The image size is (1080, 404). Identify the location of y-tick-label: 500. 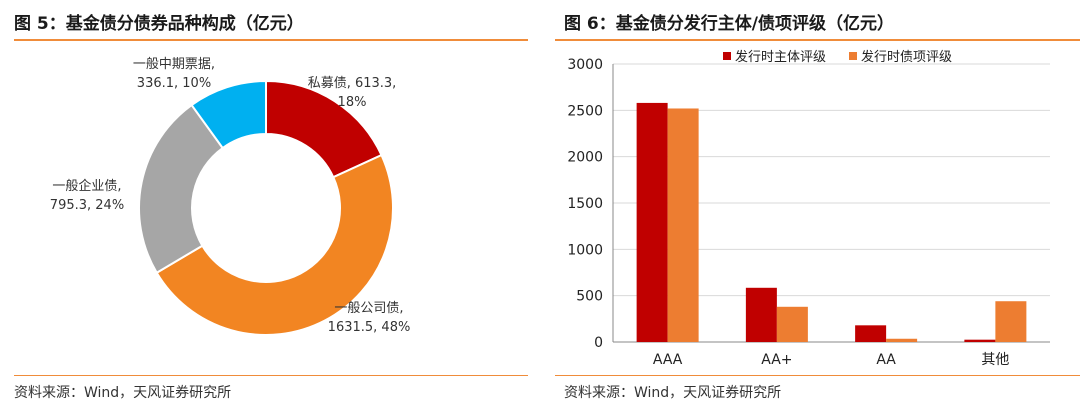
(589, 297).